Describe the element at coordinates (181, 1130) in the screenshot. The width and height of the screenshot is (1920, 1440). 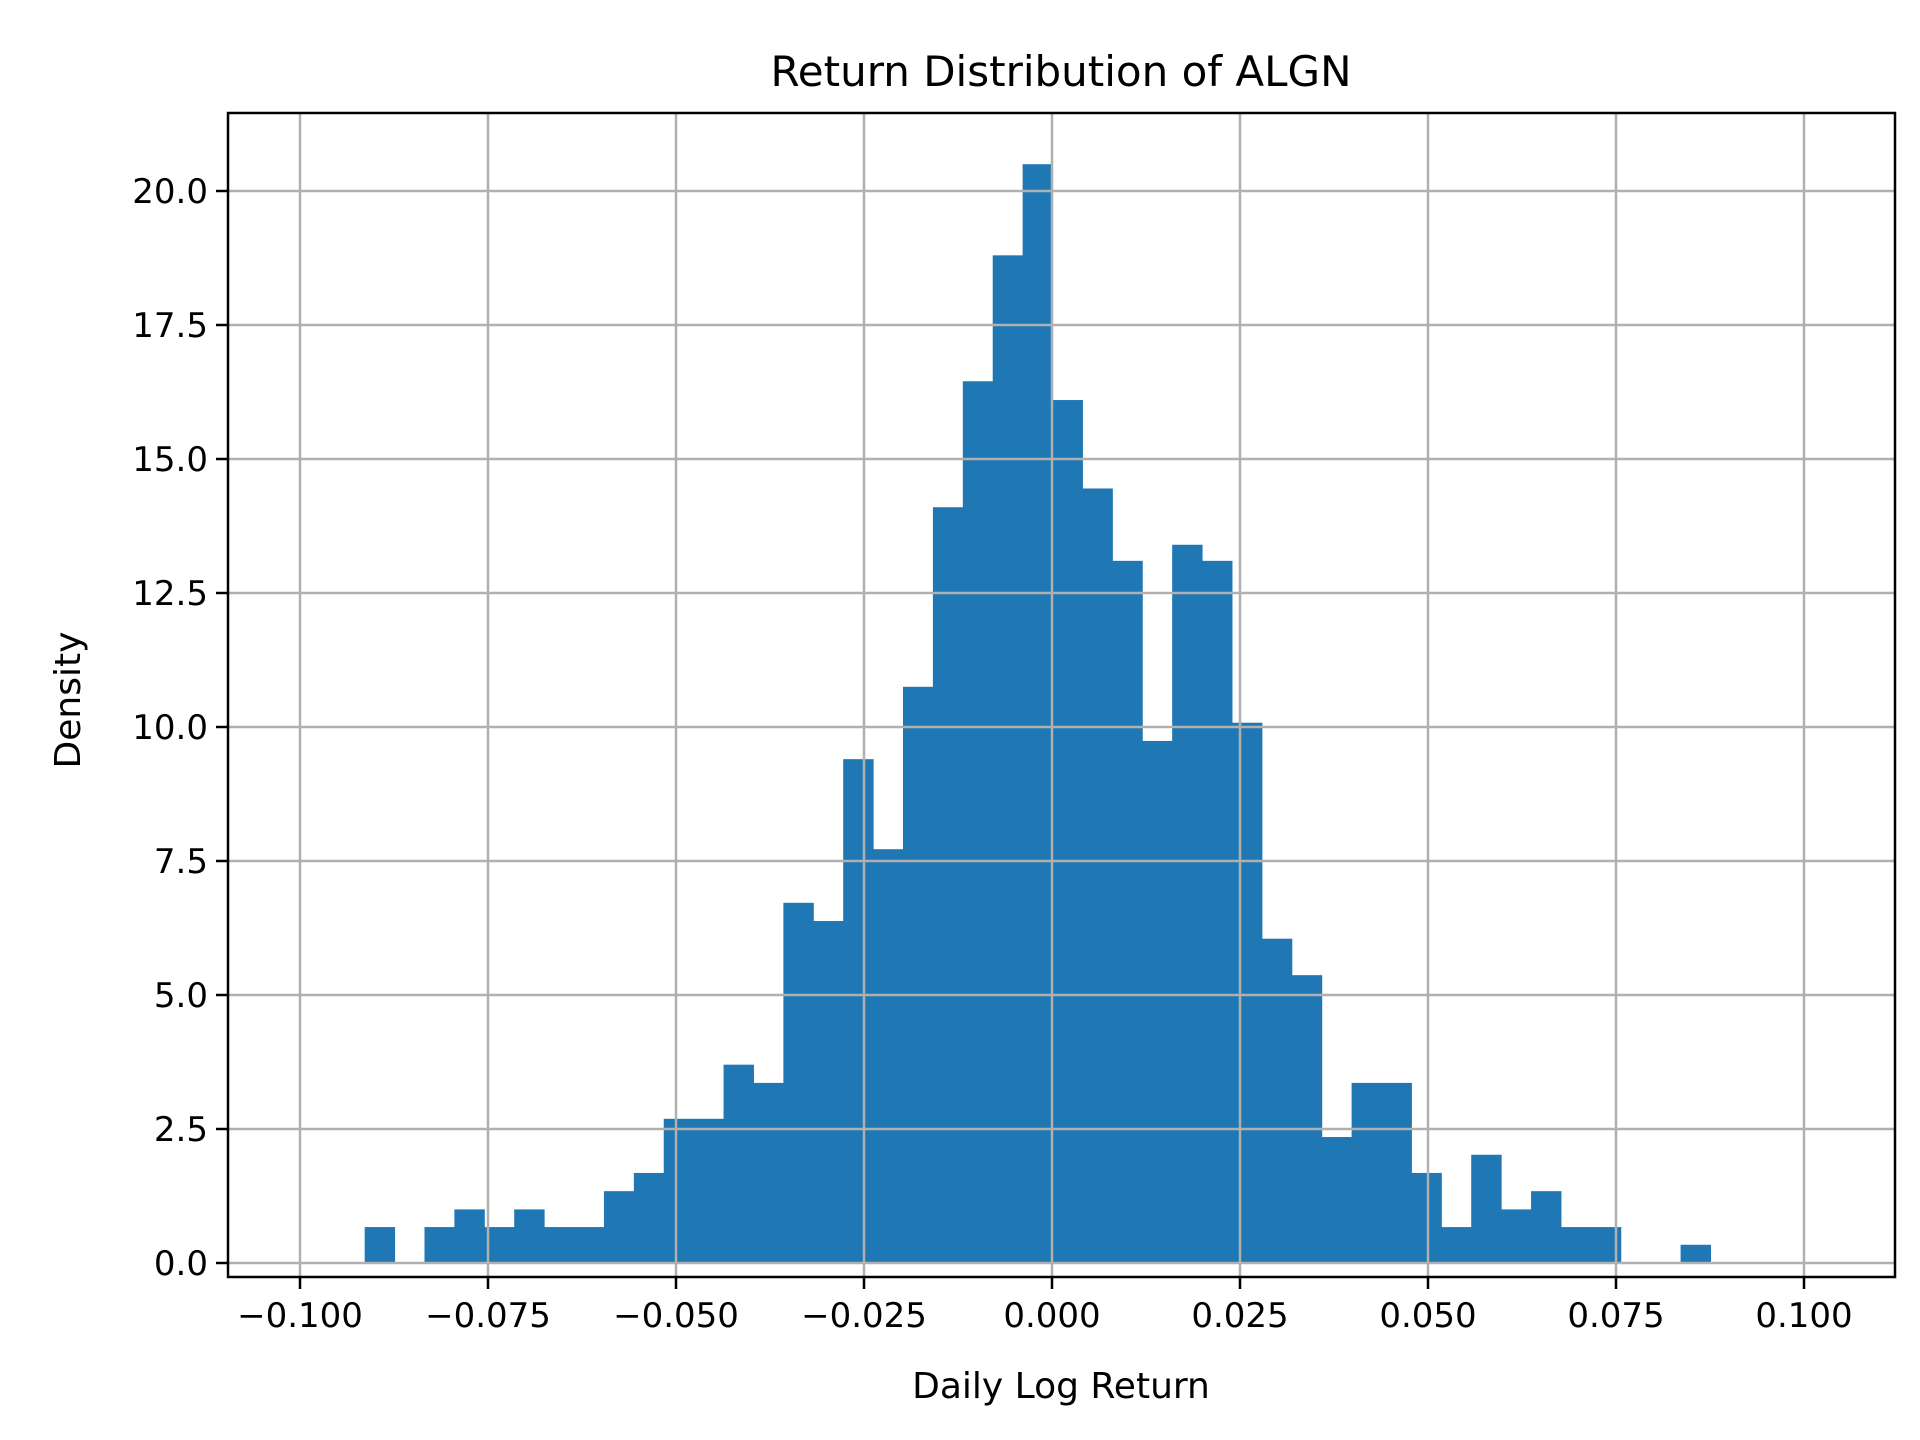
I see `y-tick-label: 2.5` at that location.